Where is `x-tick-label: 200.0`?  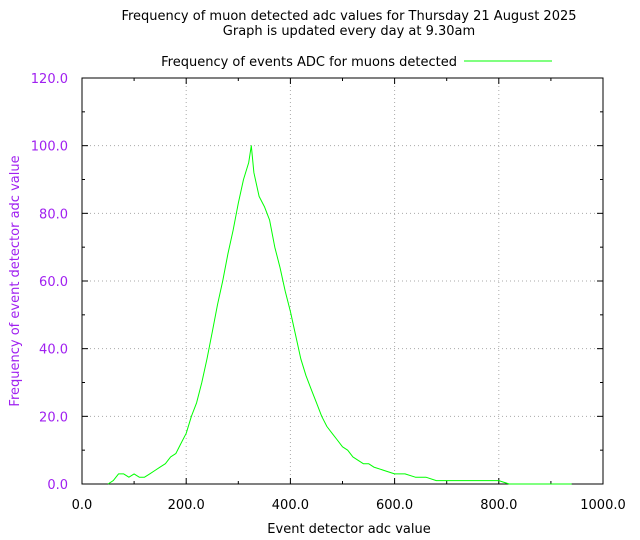 x-tick-label: 200.0 is located at coordinates (186, 505).